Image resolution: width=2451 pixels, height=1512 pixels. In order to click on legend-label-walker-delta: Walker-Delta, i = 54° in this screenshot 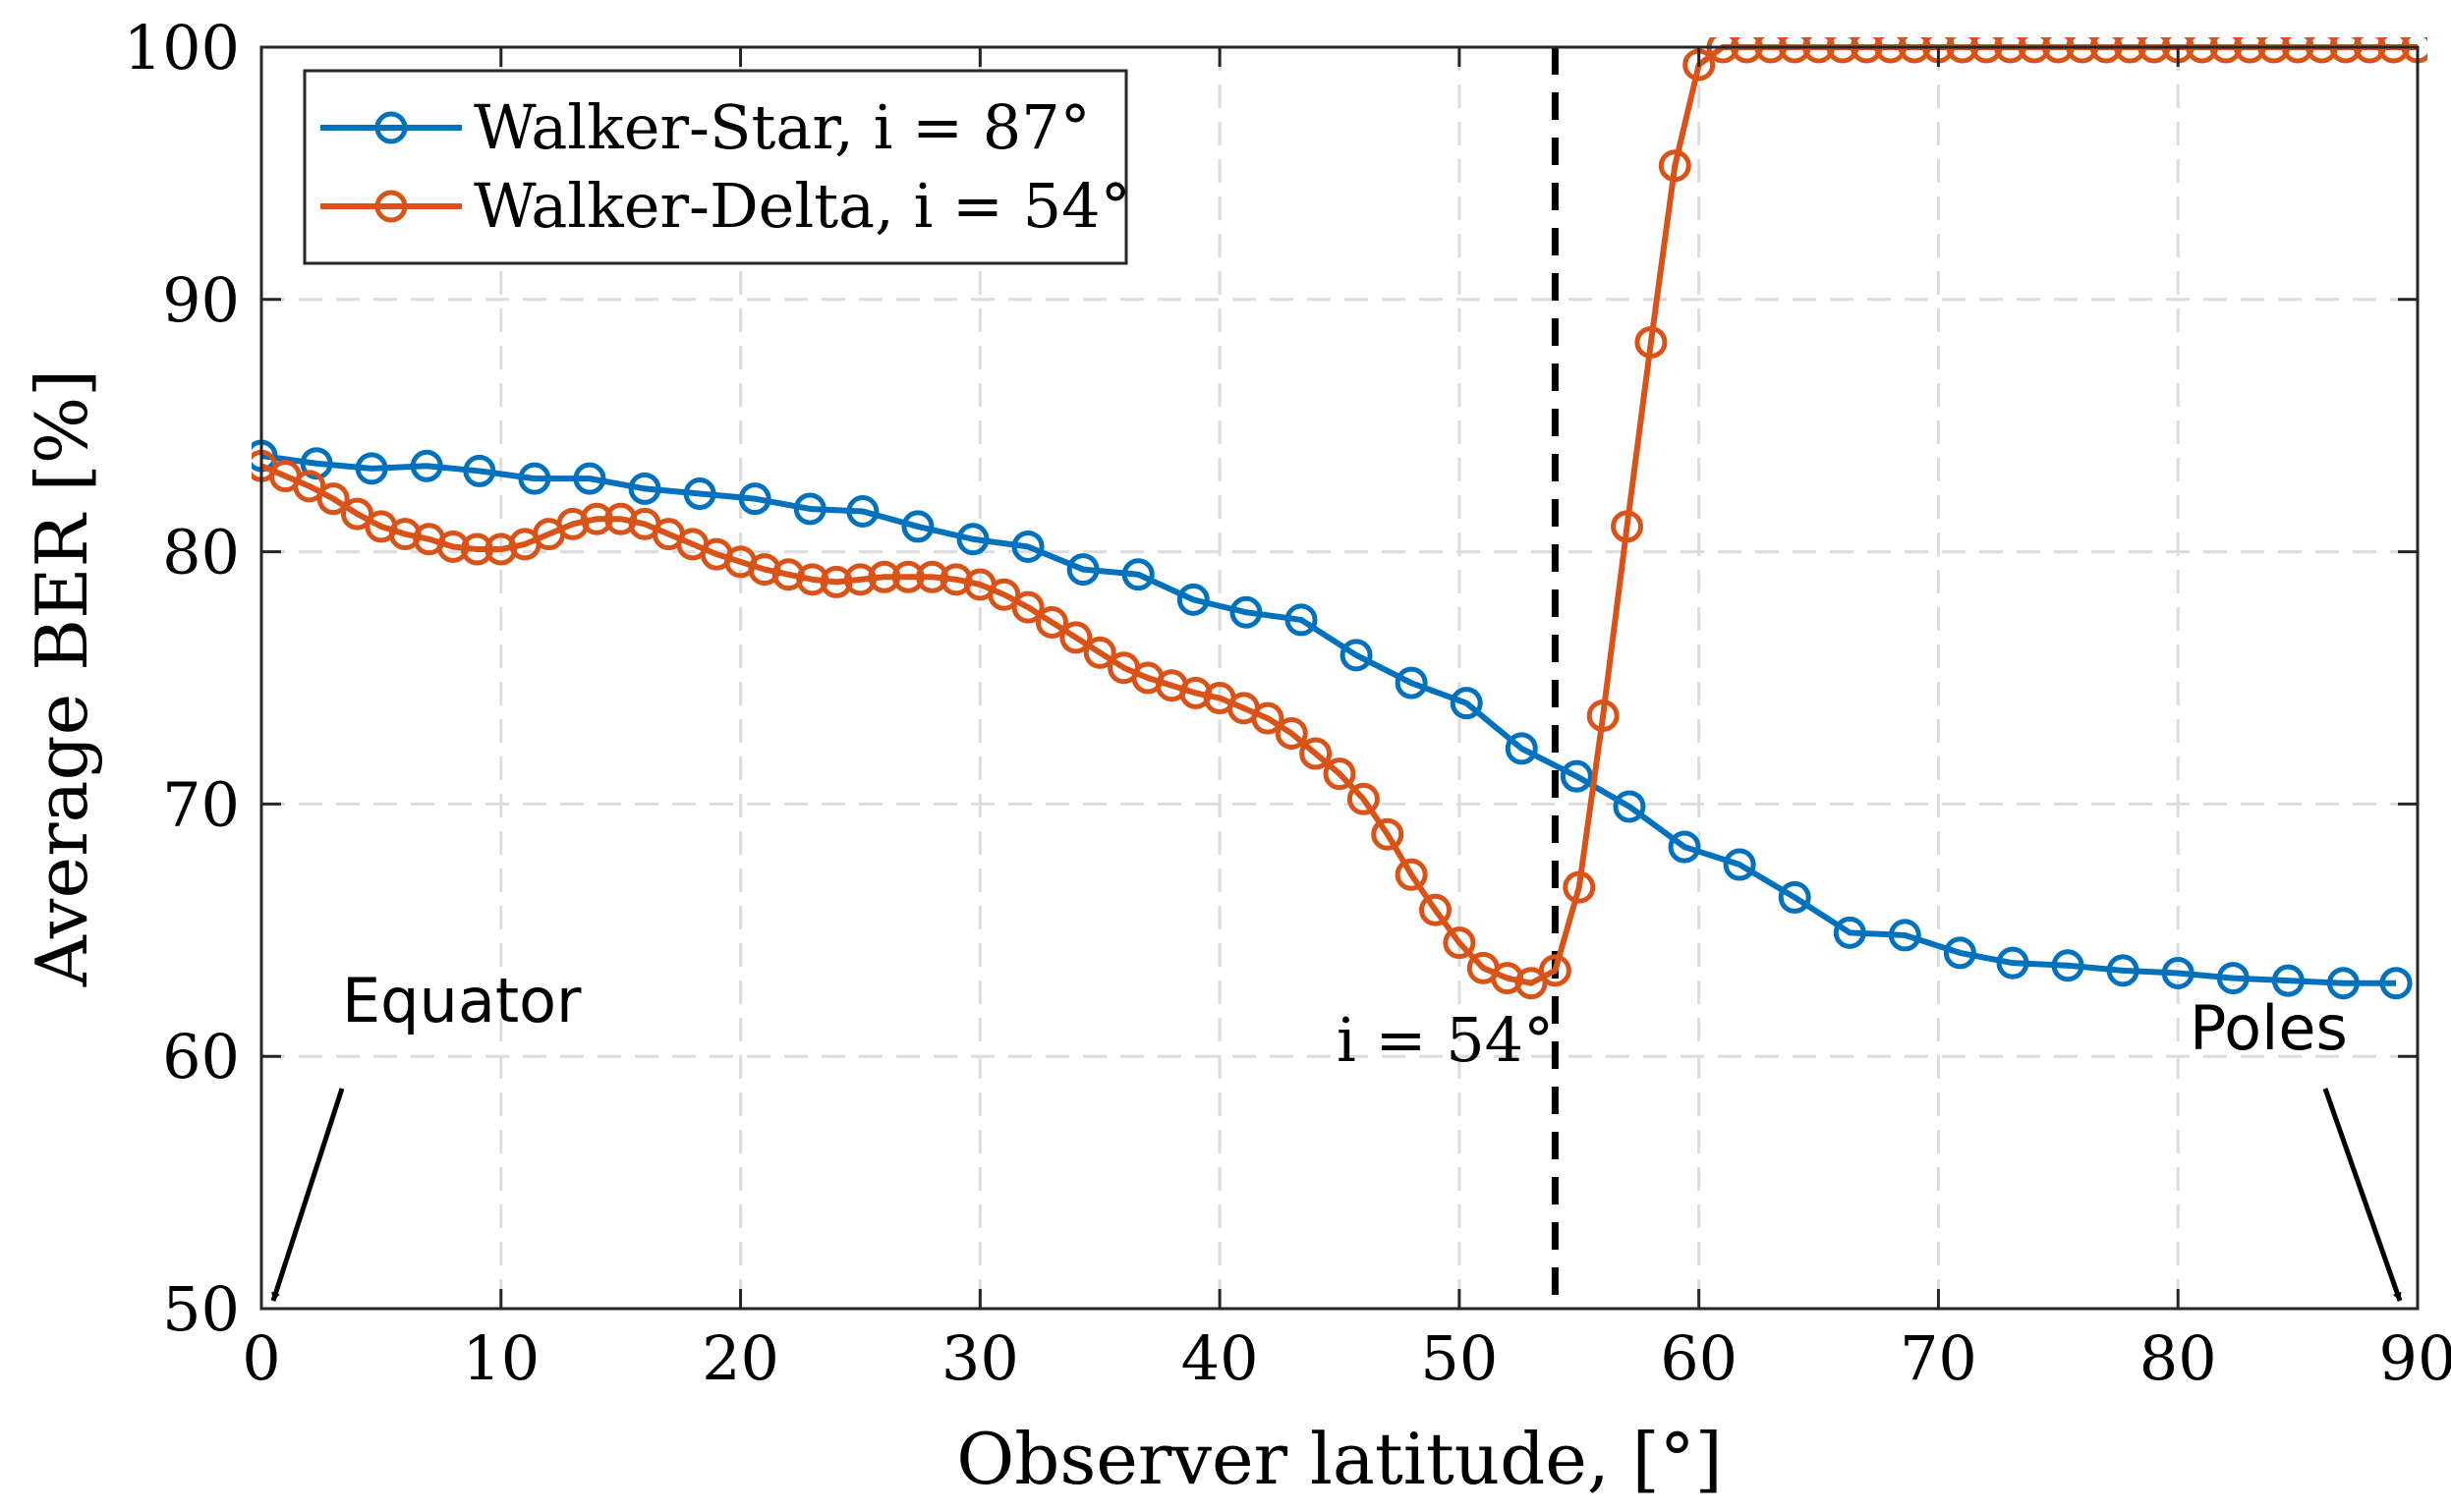, I will do `click(802, 206)`.